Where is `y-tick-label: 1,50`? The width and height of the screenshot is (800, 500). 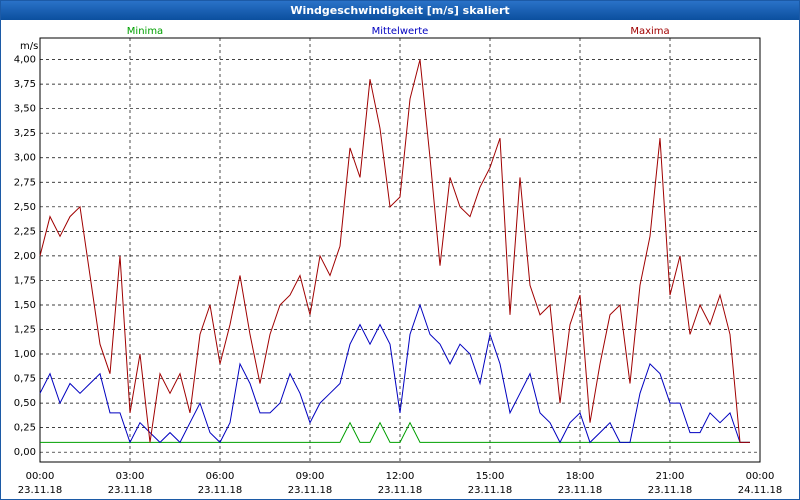
y-tick-label: 1,50 is located at coordinates (25, 305).